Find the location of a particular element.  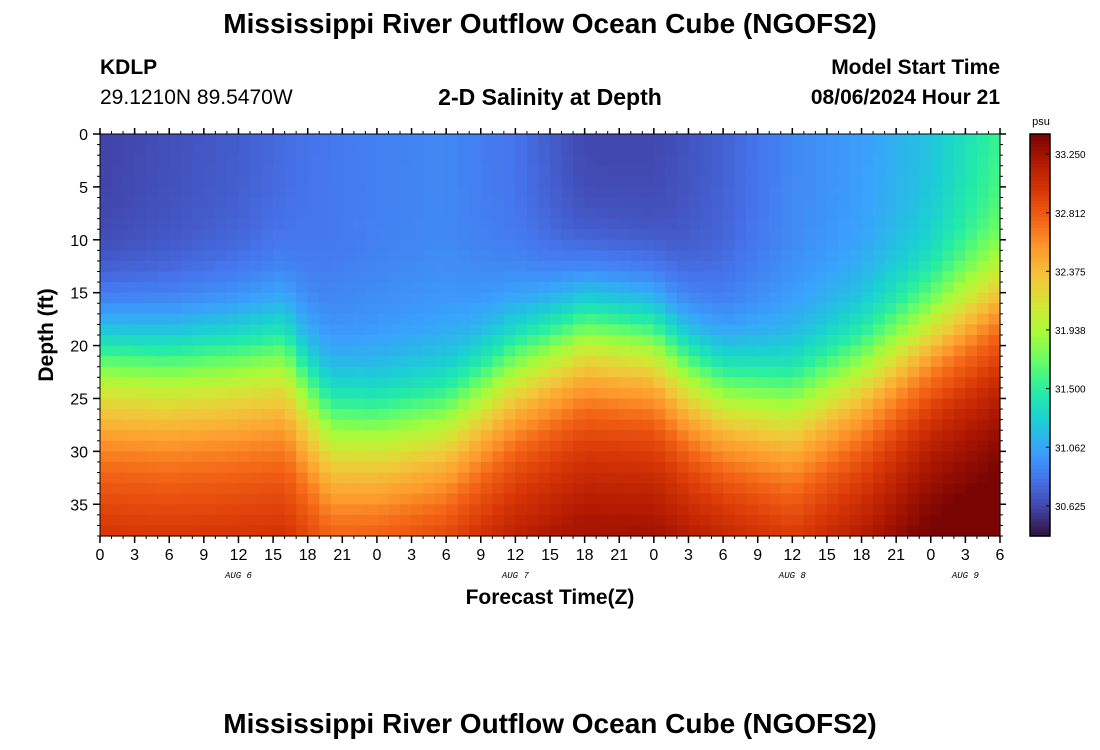

colorbar-tick-label: 32.812 is located at coordinates (1070, 214).